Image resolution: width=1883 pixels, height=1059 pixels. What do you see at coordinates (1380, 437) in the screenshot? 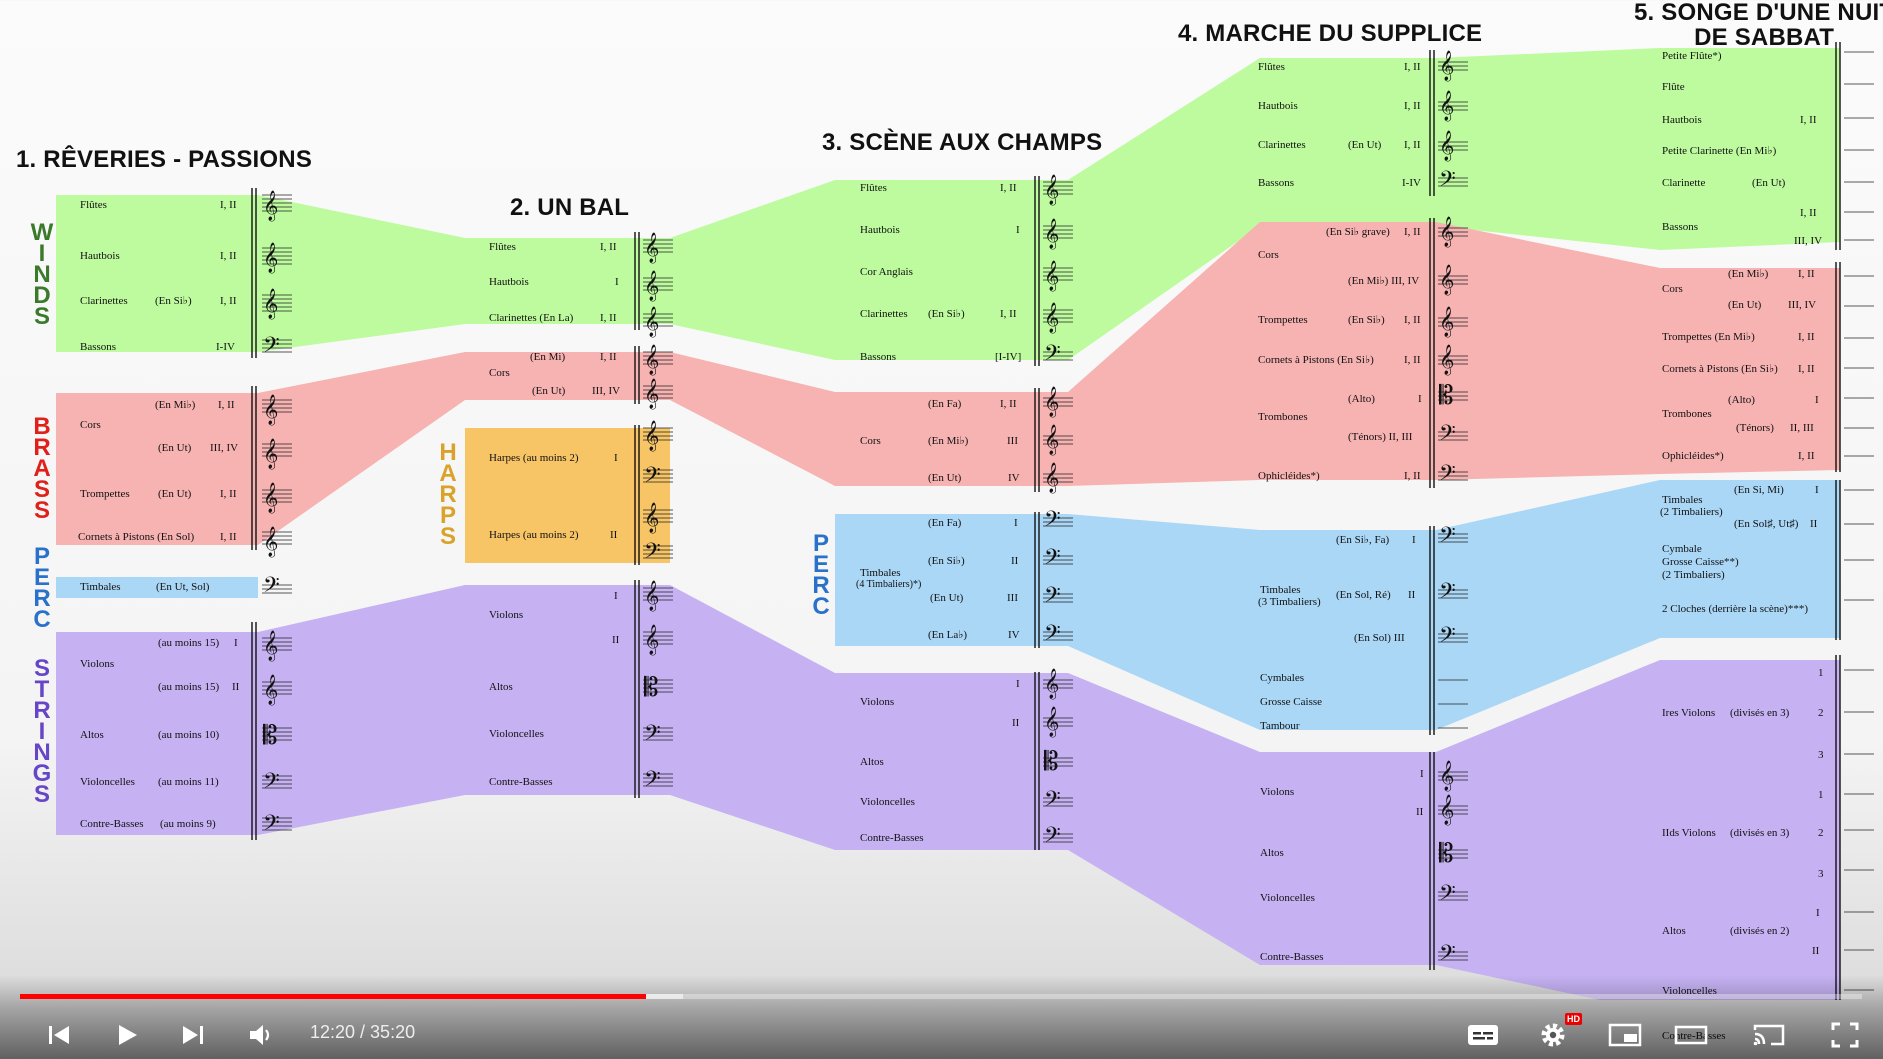
I see `instrument-key: (Ténors) II, III` at bounding box center [1380, 437].